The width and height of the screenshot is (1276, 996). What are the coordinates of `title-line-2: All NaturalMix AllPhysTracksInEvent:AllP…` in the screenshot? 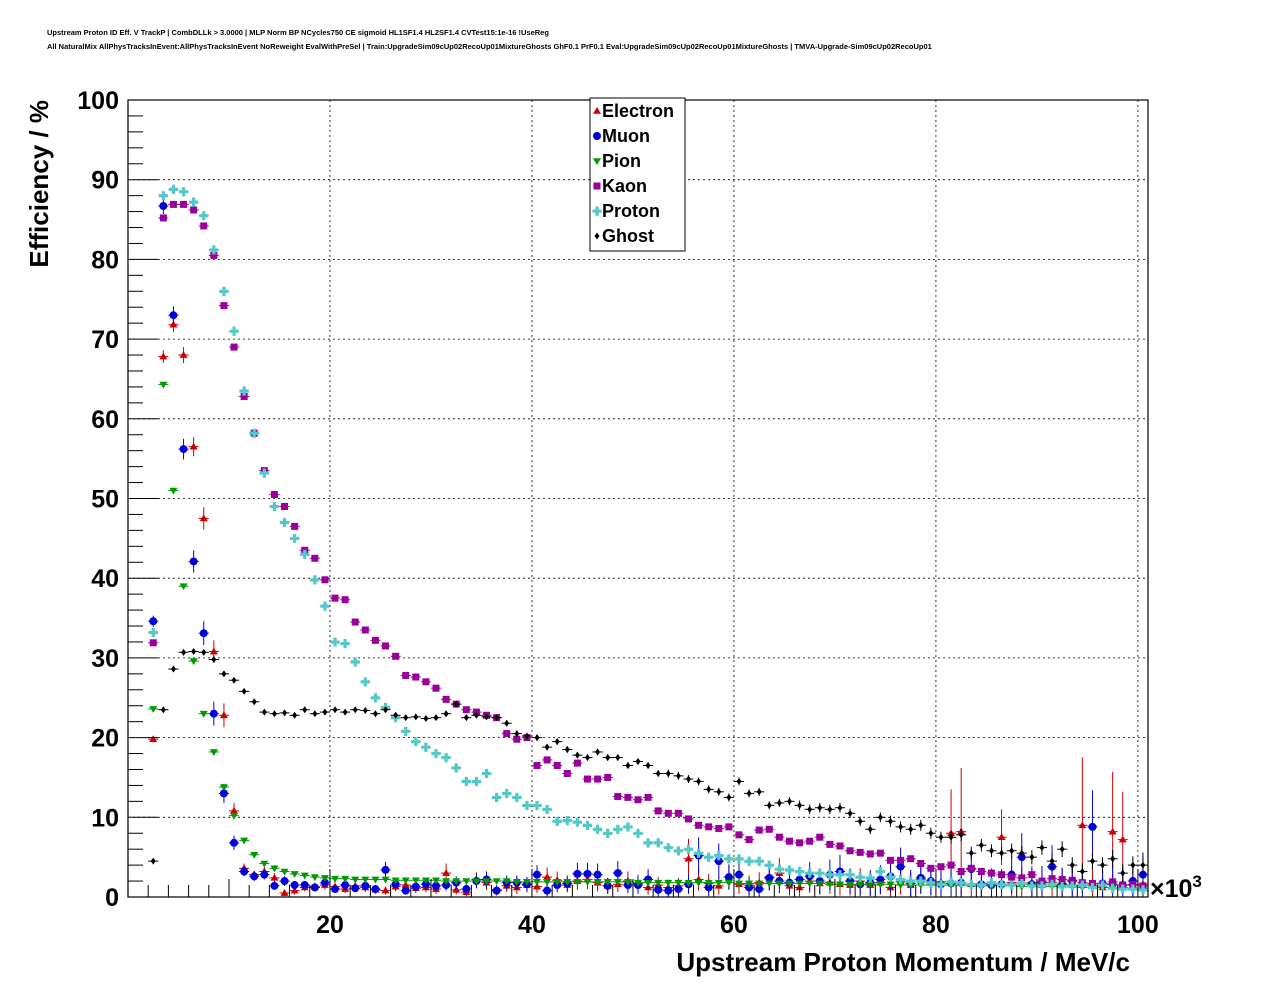 It's located at (489, 46).